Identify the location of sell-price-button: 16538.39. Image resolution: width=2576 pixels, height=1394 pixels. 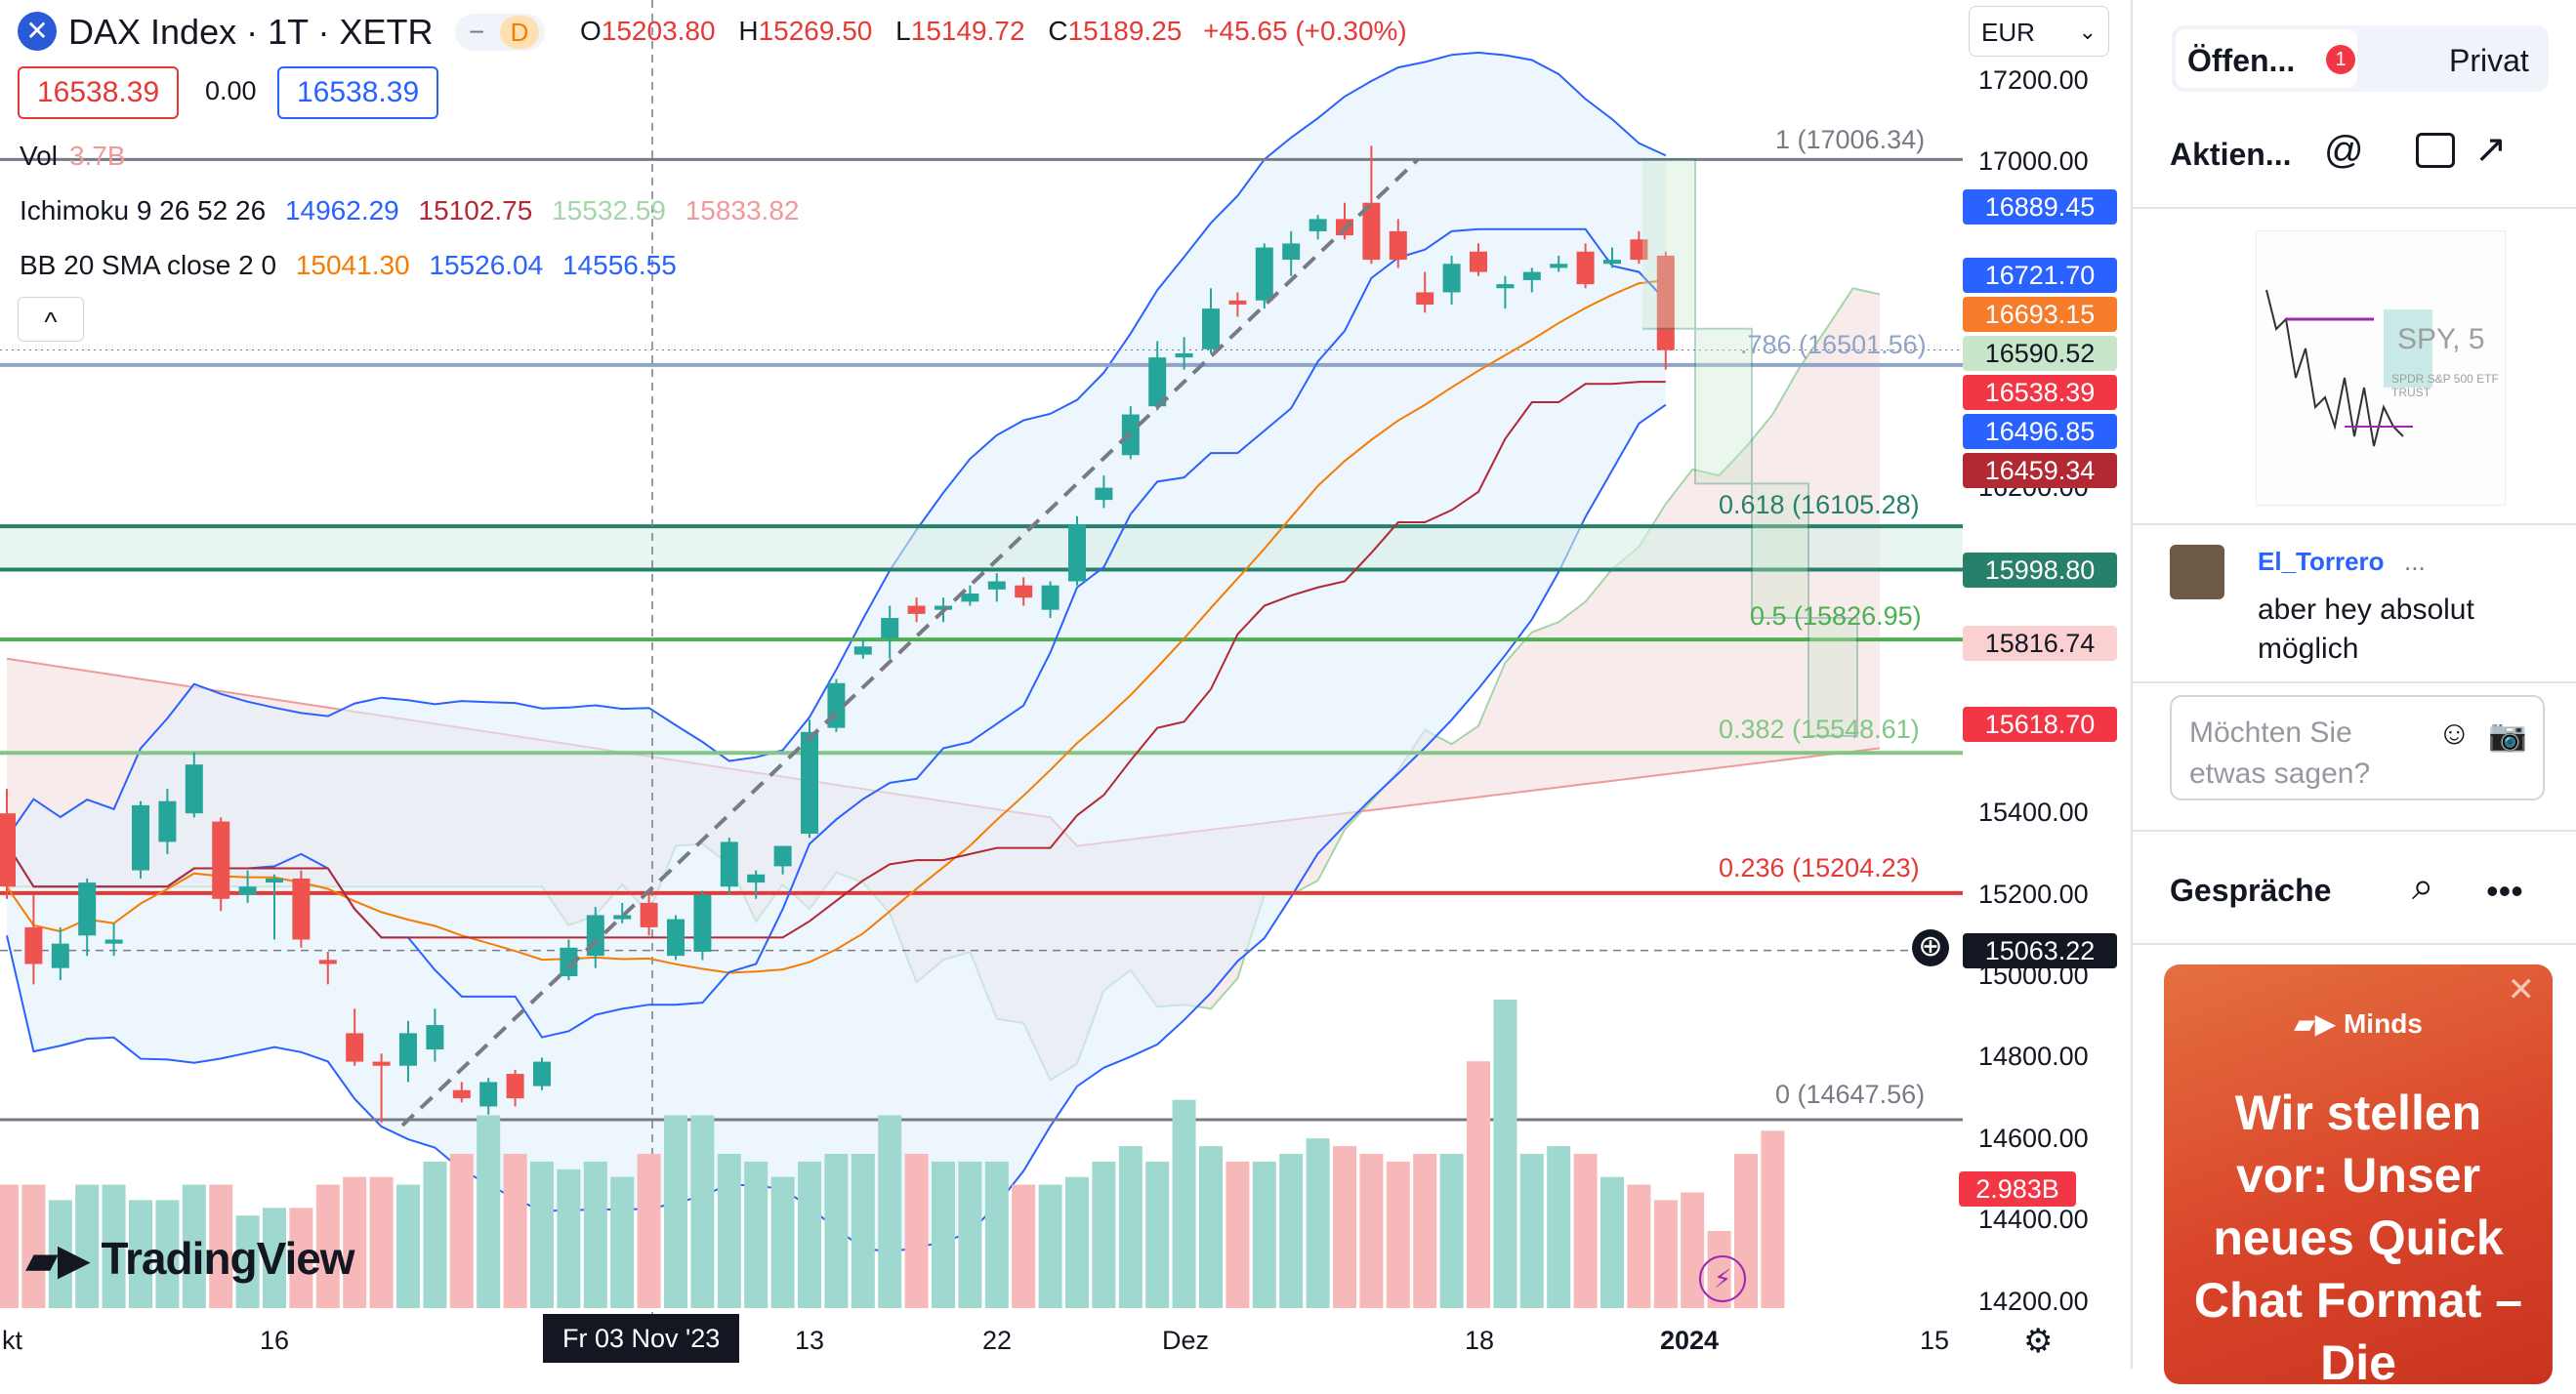
(99, 92).